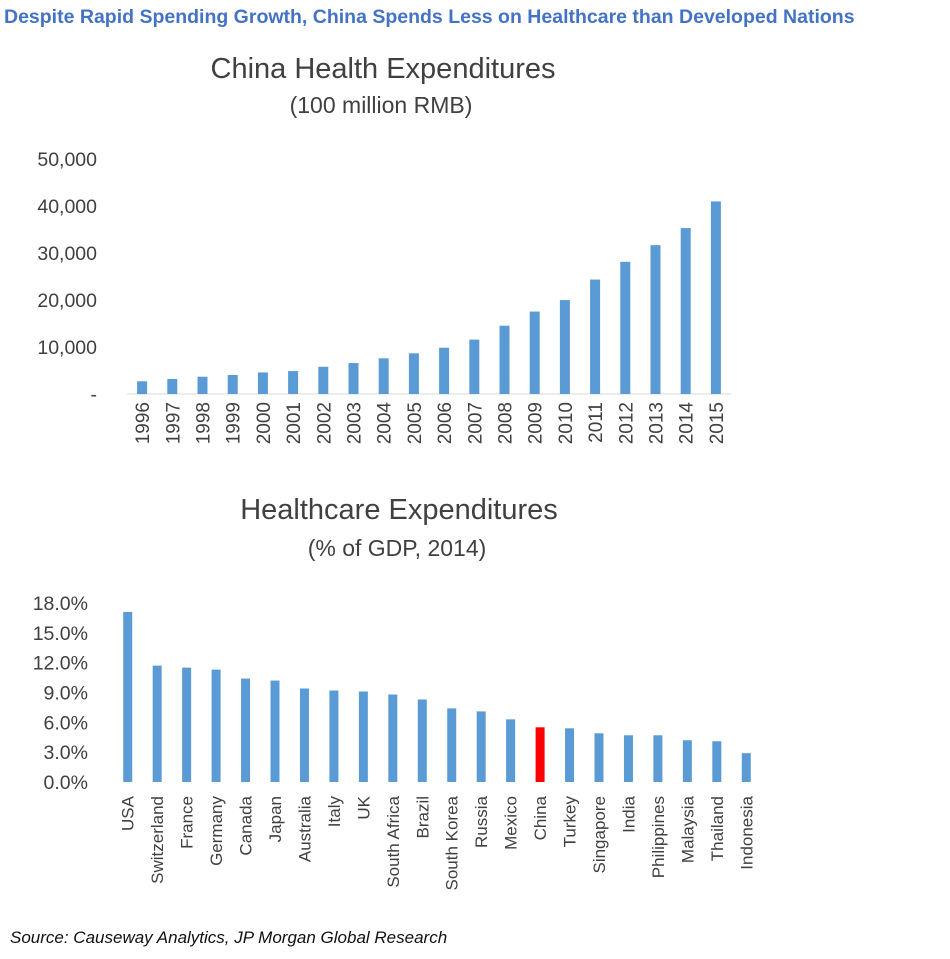 The width and height of the screenshot is (950, 959). What do you see at coordinates (399, 510) in the screenshot?
I see `chart2-title: Healthcare Expenditures` at bounding box center [399, 510].